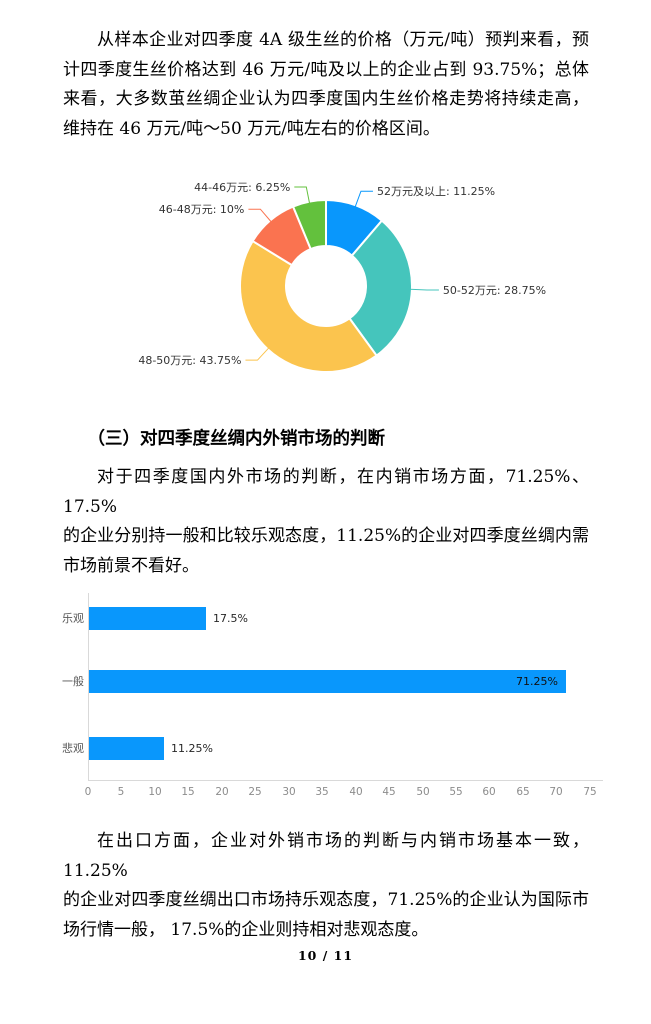 This screenshot has width=651, height=1024. What do you see at coordinates (489, 792) in the screenshot?
I see `x-axis-tick-60: 60` at bounding box center [489, 792].